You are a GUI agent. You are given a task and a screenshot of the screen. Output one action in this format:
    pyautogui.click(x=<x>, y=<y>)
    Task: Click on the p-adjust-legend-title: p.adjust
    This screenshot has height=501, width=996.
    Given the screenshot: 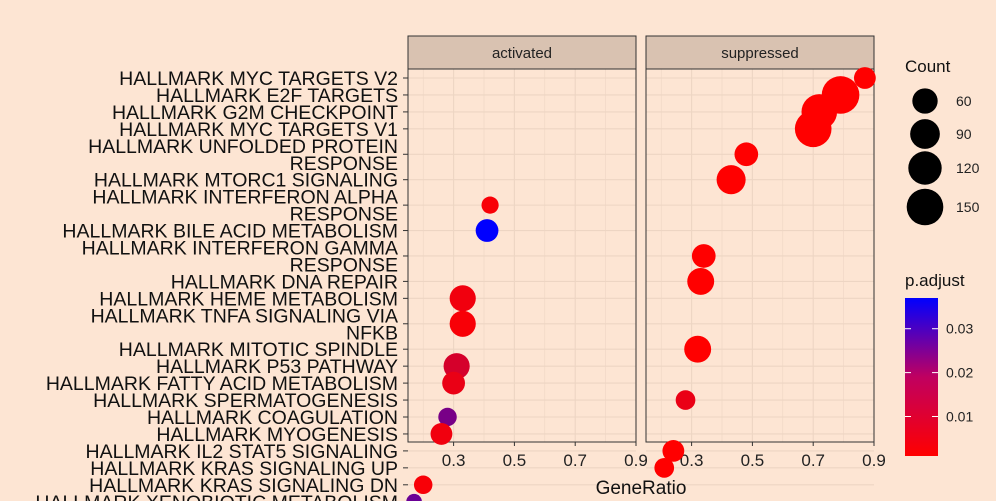 What is the action you would take?
    pyautogui.click(x=935, y=280)
    